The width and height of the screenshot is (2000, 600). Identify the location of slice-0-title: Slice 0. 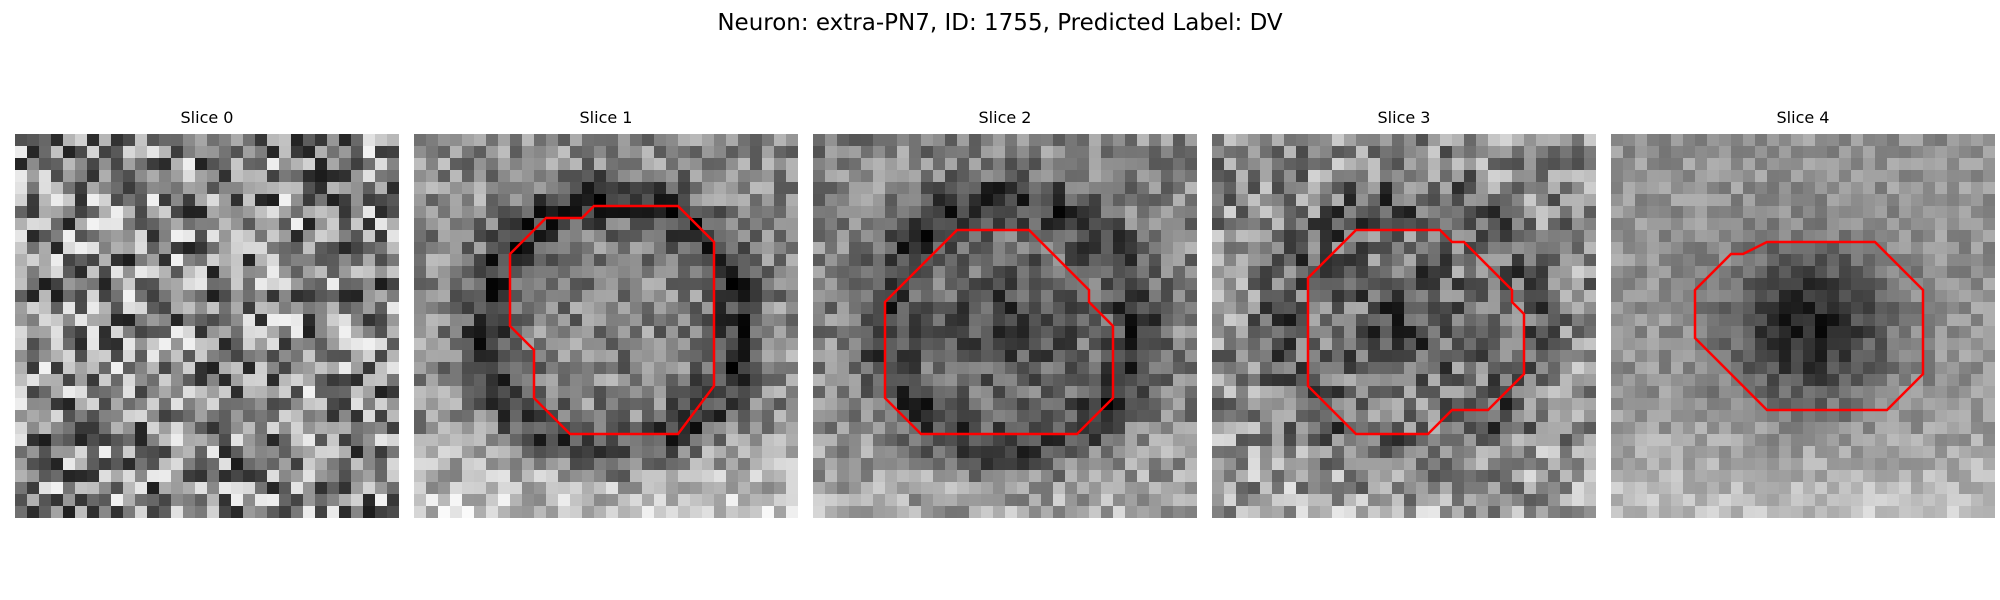
(207, 117).